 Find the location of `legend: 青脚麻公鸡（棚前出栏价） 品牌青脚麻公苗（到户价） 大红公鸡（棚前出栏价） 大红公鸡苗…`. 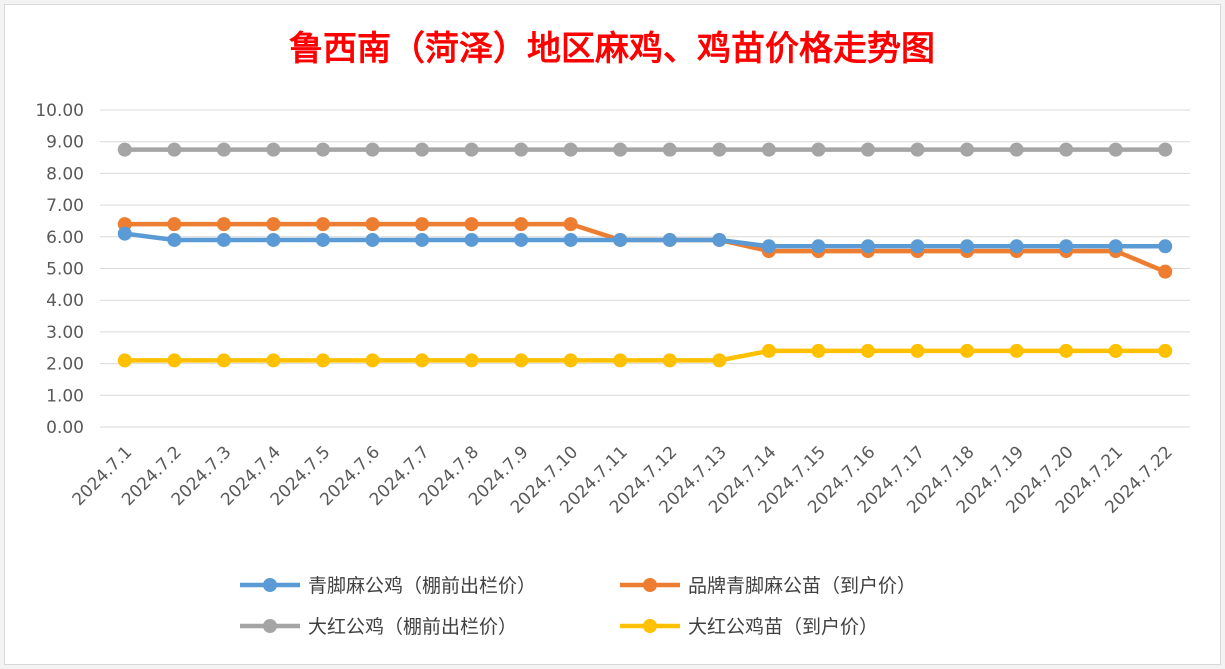

legend: 青脚麻公鸡（棚前出栏价） 品牌青脚麻公苗（到户价） 大红公鸡（棚前出栏价） 大红公鸡苗… is located at coordinates (578, 606).